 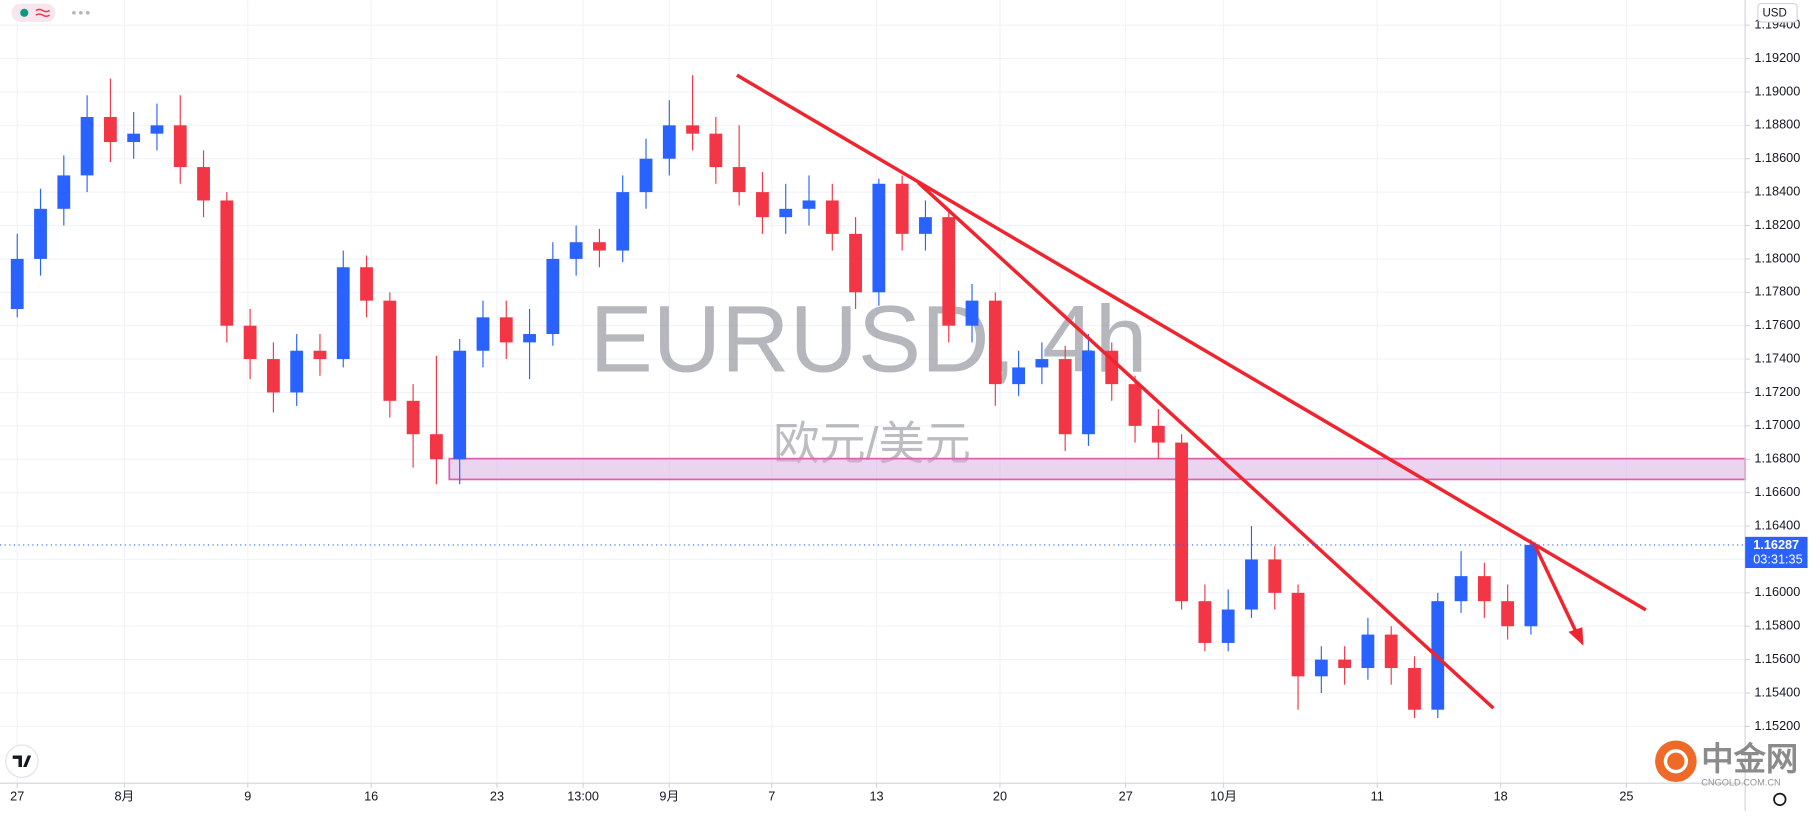 I want to click on menu-dots, so click(x=81, y=12).